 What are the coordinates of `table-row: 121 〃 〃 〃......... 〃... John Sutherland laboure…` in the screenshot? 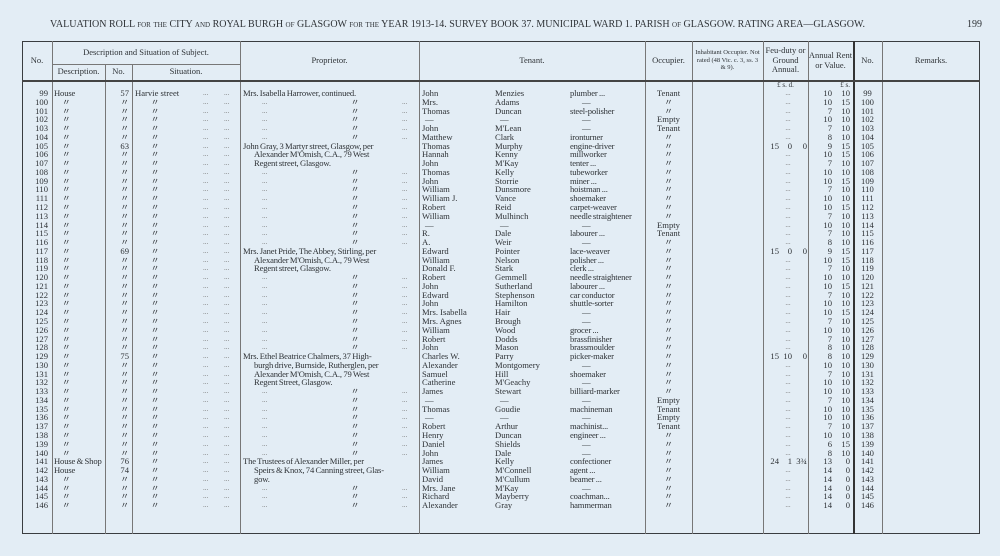 It's located at (500, 286).